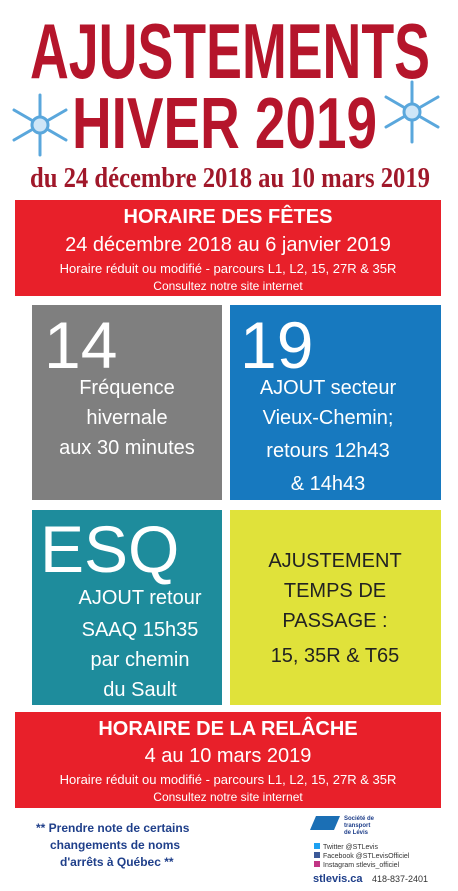 This screenshot has height=891, width=458. What do you see at coordinates (230, 178) in the screenshot?
I see `season-dates: du 24 décembre 2018 au 10 mars 2019` at bounding box center [230, 178].